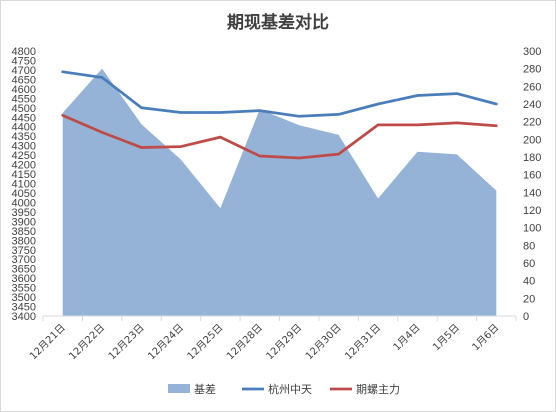 The height and width of the screenshot is (412, 556). What do you see at coordinates (532, 105) in the screenshot?
I see `right-axis-tick-label: 240` at bounding box center [532, 105].